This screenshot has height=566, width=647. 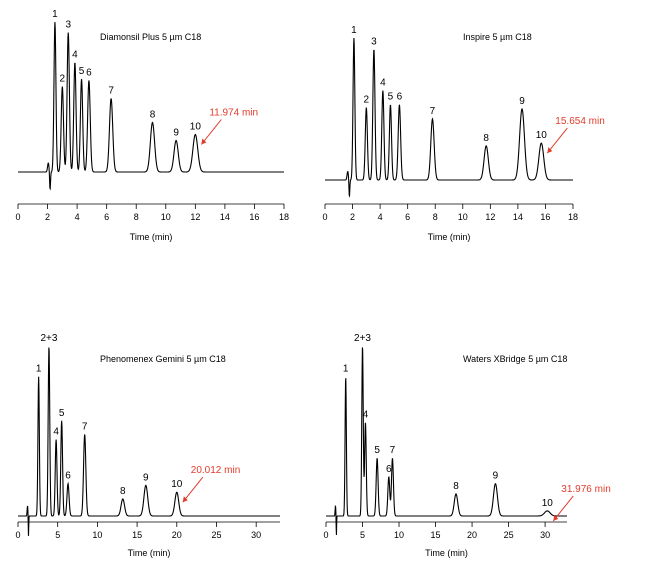 What do you see at coordinates (362, 535) in the screenshot?
I see `x-tick-label: 5` at bounding box center [362, 535].